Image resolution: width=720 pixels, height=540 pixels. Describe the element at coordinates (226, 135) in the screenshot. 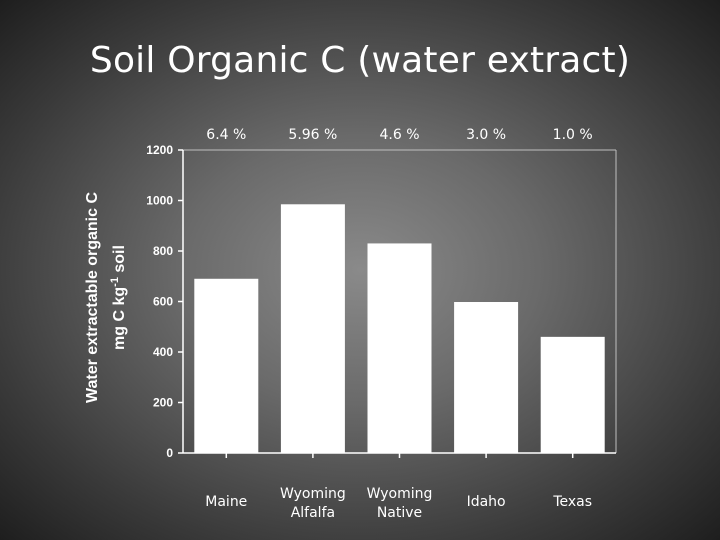

I see `bar-annotation: 6.4 %` at that location.